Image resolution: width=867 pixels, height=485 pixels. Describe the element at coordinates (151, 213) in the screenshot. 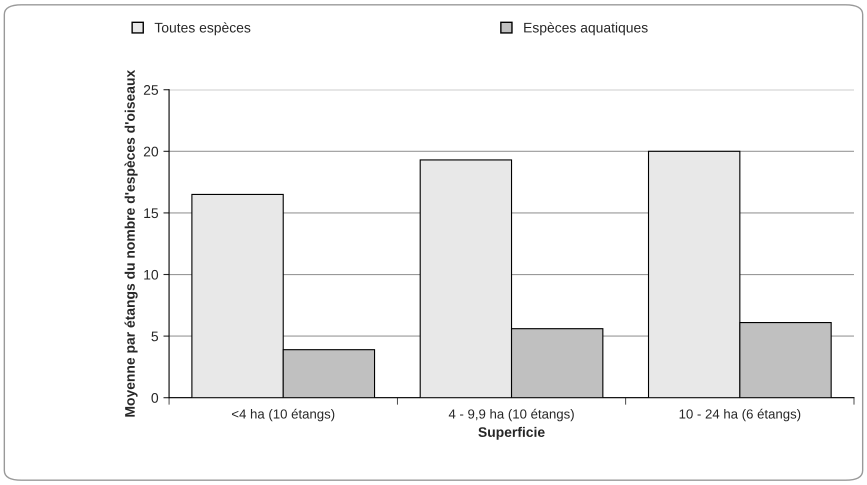

I see `y-tick-label: 15` at that location.